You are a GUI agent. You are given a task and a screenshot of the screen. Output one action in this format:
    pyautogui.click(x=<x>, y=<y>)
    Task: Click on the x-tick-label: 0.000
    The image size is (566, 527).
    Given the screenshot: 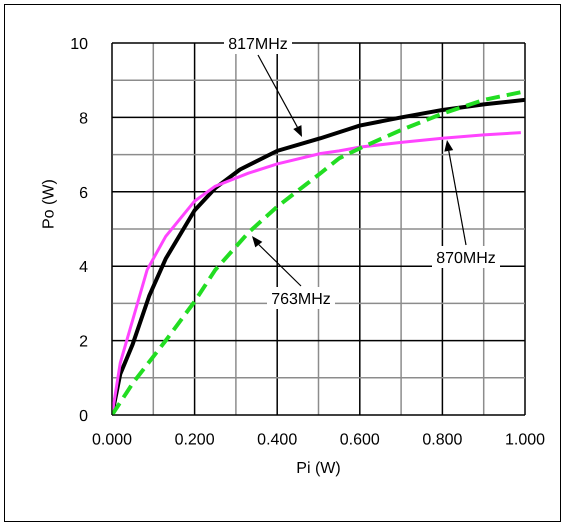 What is the action you would take?
    pyautogui.click(x=112, y=439)
    